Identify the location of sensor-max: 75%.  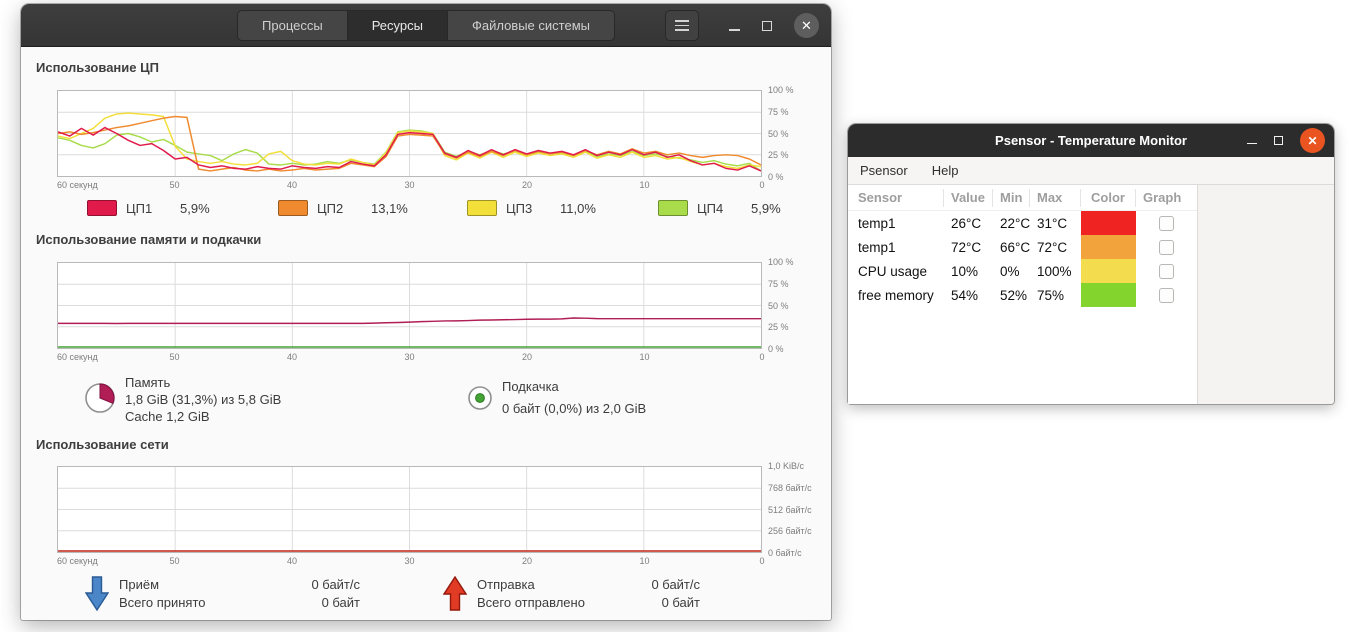
(1051, 295).